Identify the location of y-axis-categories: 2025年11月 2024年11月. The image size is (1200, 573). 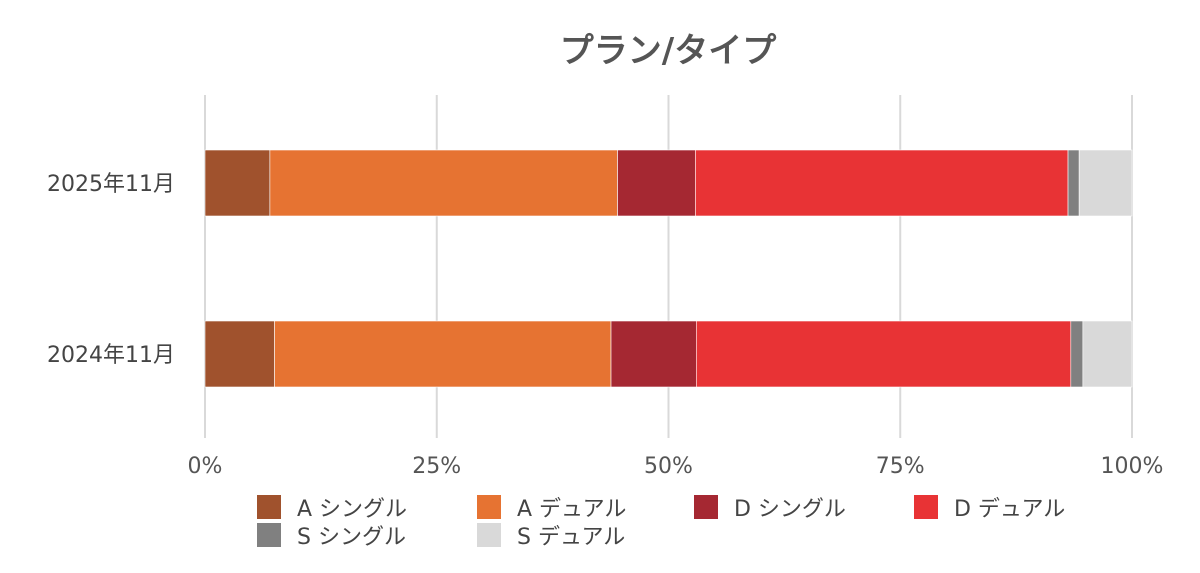
(111, 270).